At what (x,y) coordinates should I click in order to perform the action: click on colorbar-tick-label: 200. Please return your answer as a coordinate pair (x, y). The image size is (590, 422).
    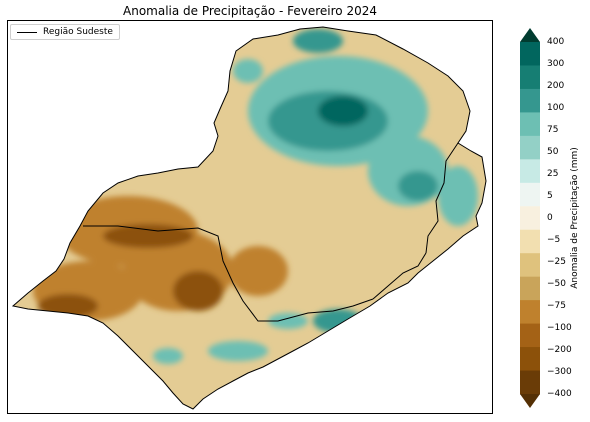
    Looking at the image, I should click on (556, 86).